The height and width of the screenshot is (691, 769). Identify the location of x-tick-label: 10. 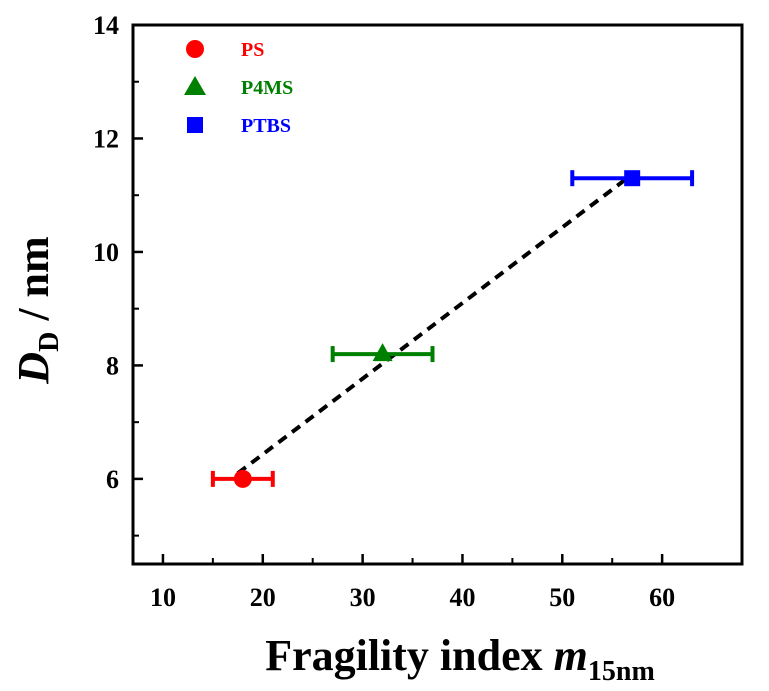
(163, 597).